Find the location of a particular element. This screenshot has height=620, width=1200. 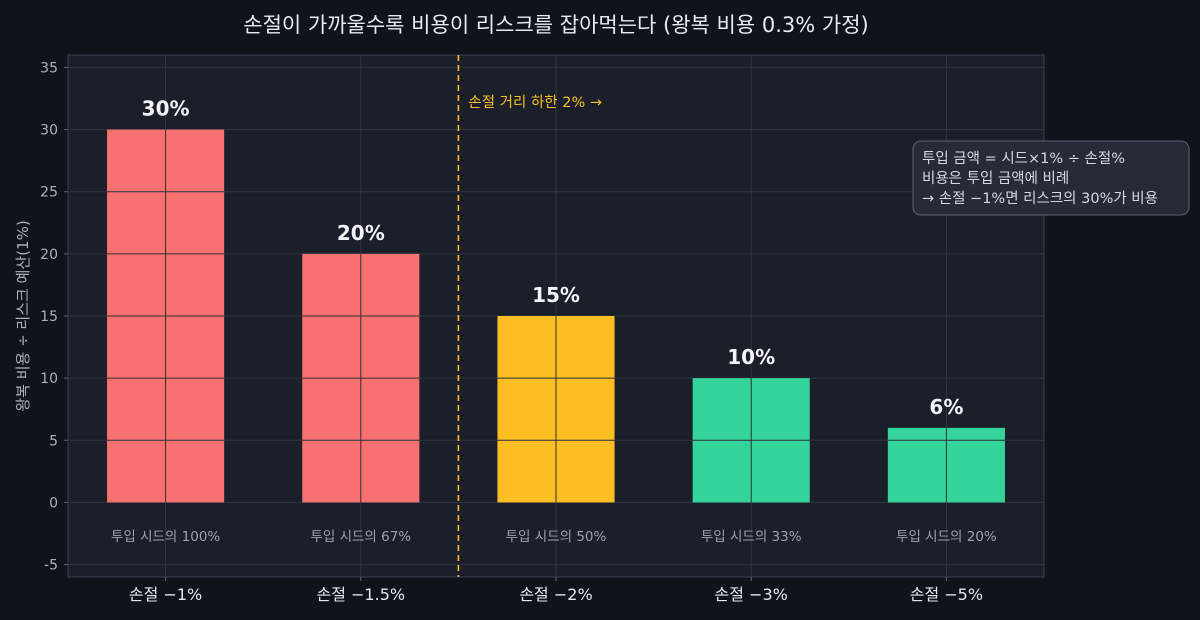

annotation-box-frame is located at coordinates (1051, 178).